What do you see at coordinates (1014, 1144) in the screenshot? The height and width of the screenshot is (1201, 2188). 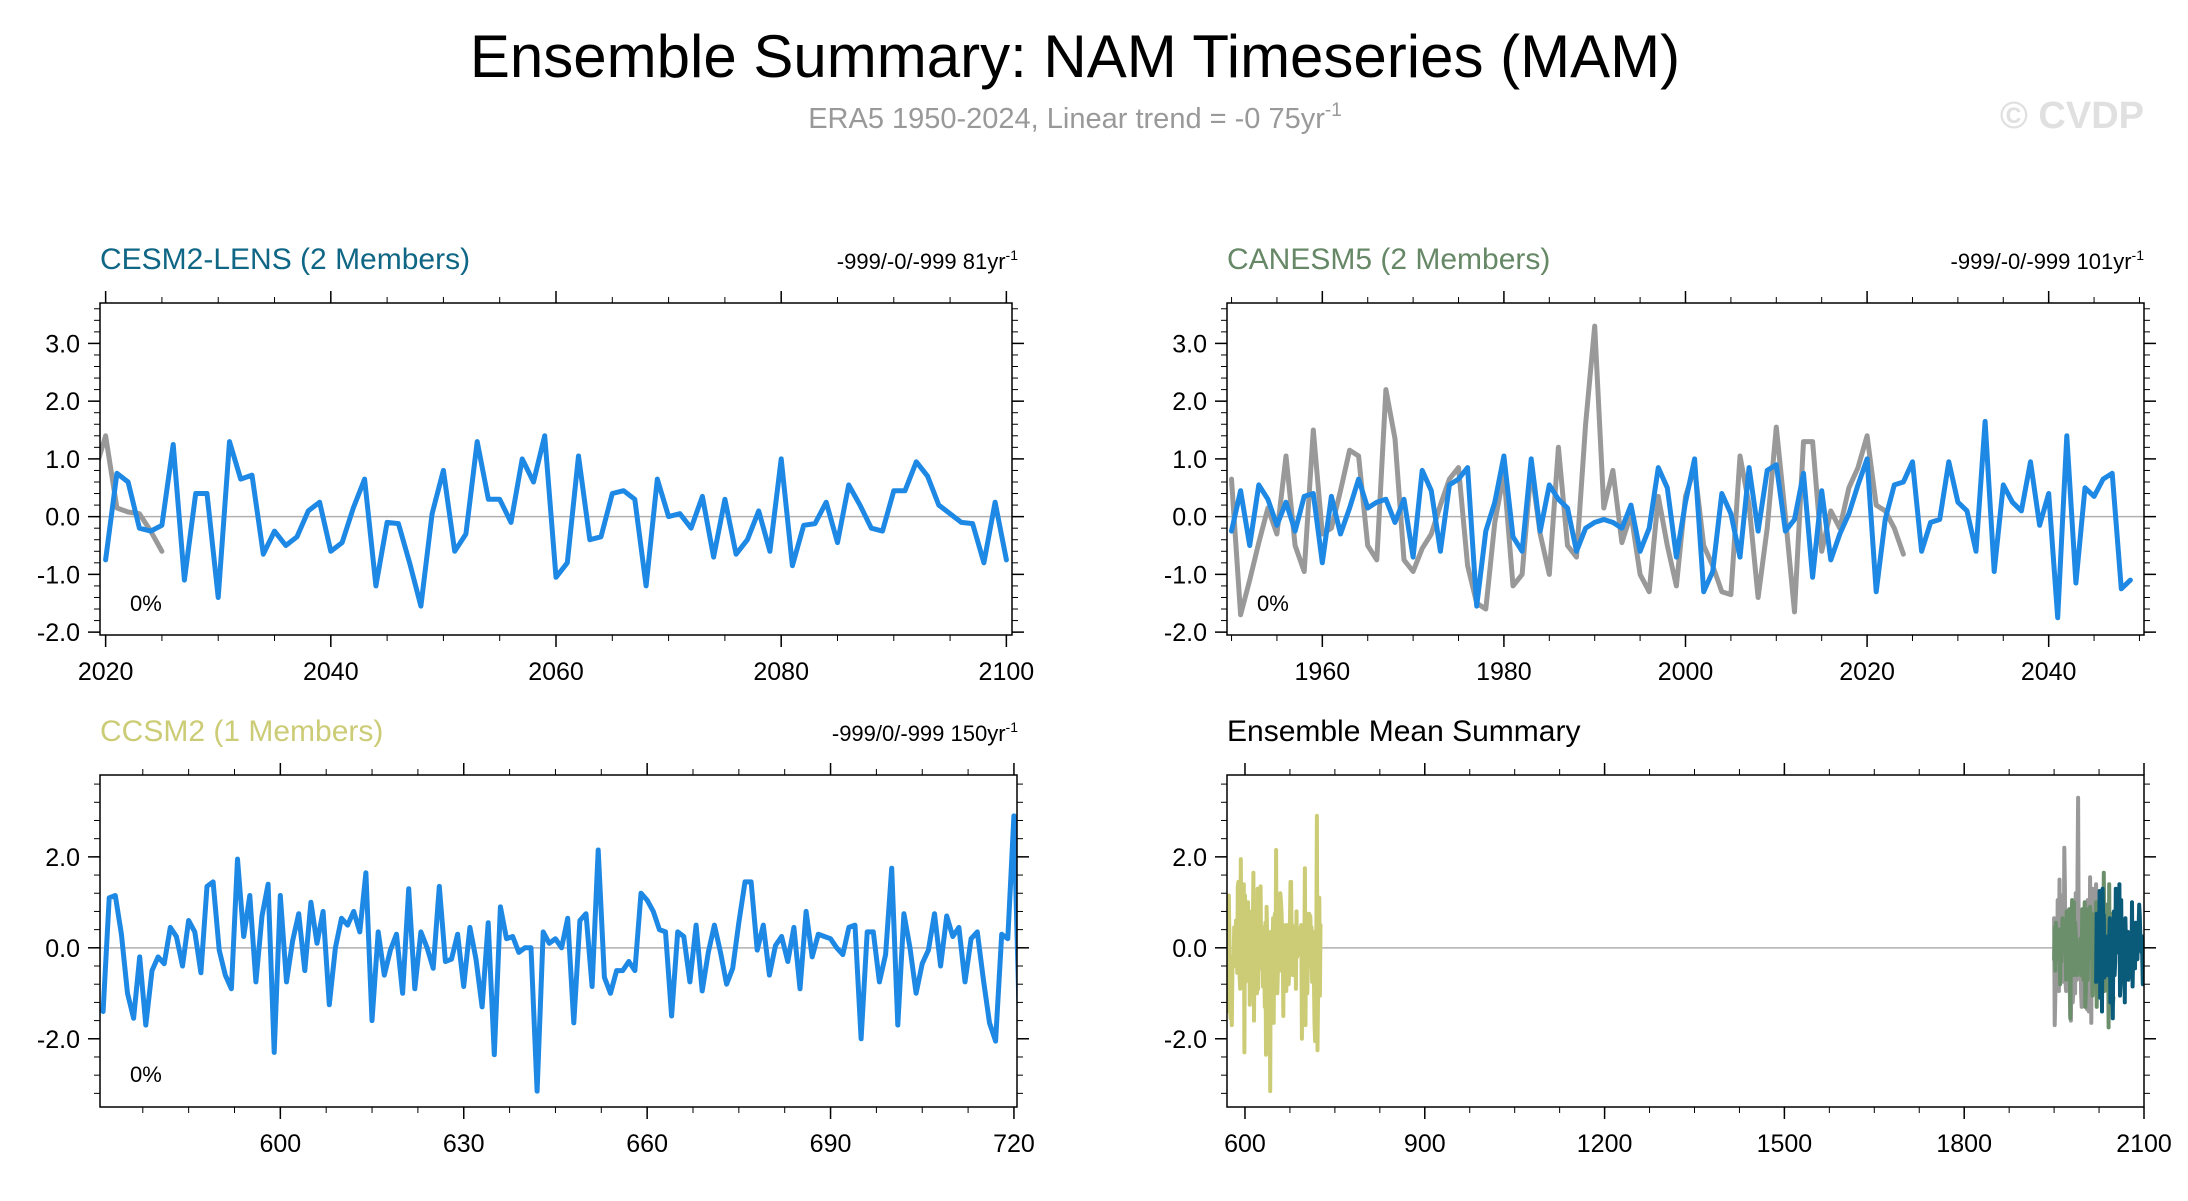 I see `x-tick-label: 720` at bounding box center [1014, 1144].